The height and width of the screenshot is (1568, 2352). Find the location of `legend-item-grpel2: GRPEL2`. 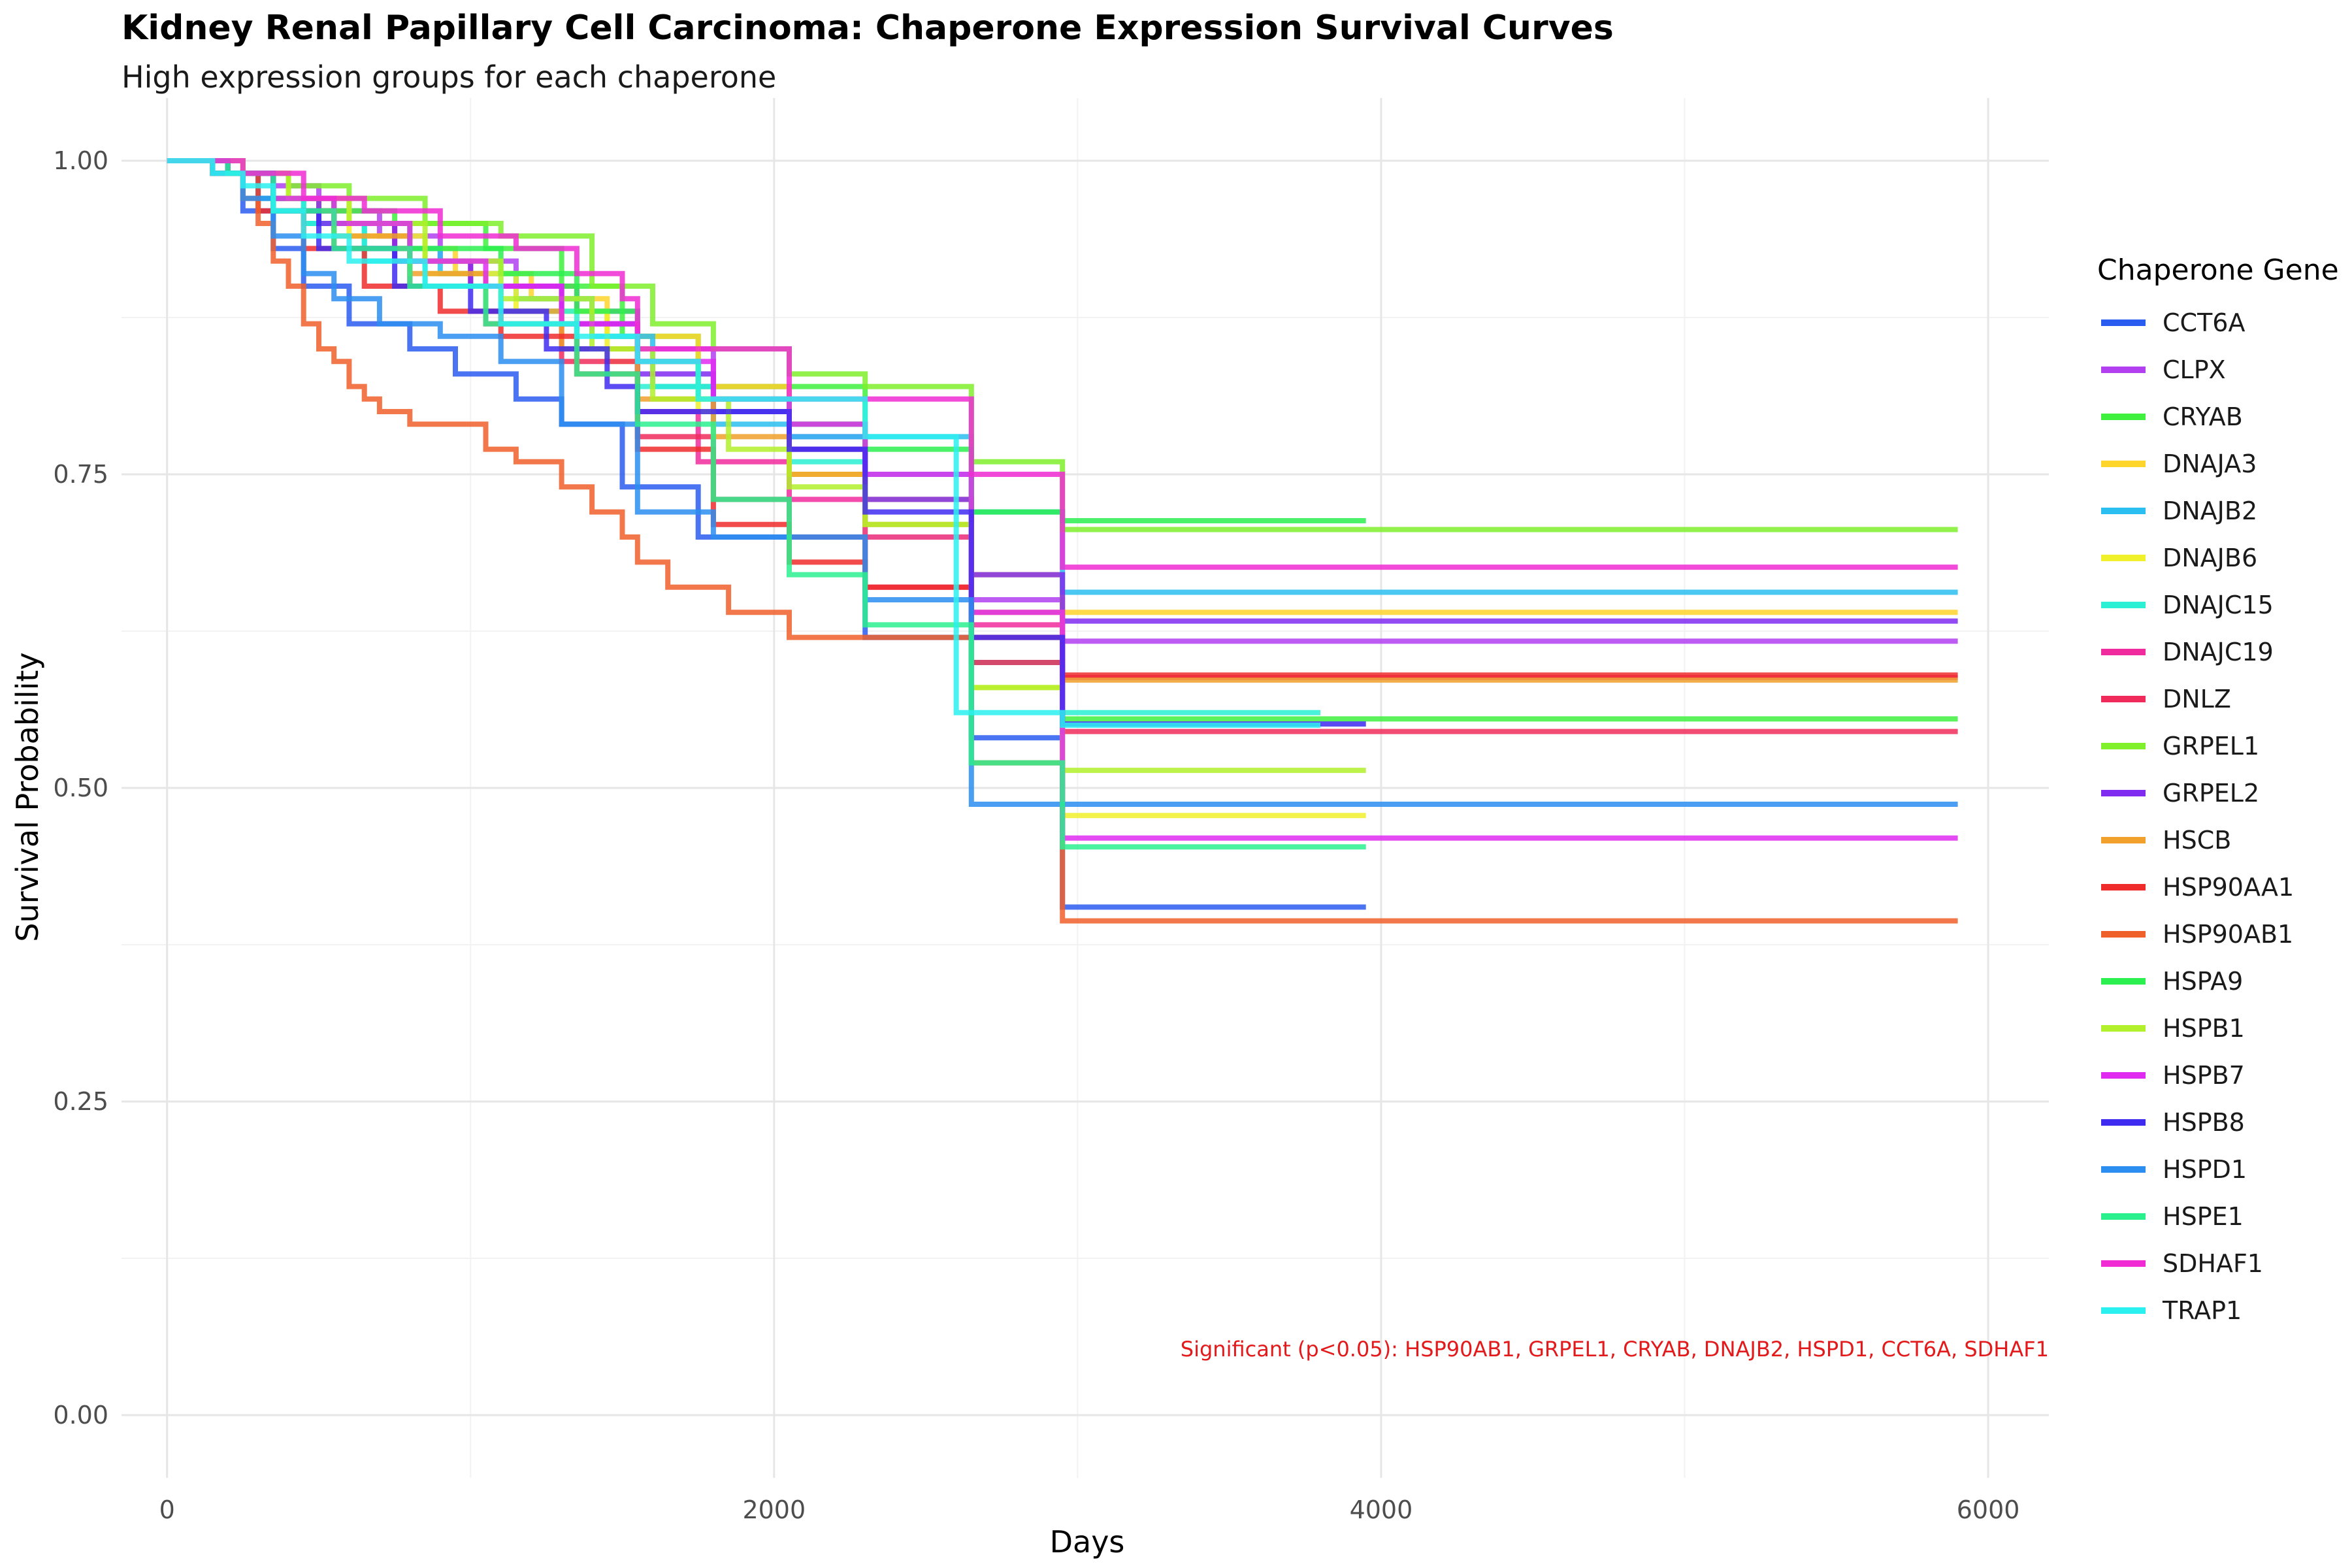

legend-item-grpel2: GRPEL2 is located at coordinates (2180, 793).